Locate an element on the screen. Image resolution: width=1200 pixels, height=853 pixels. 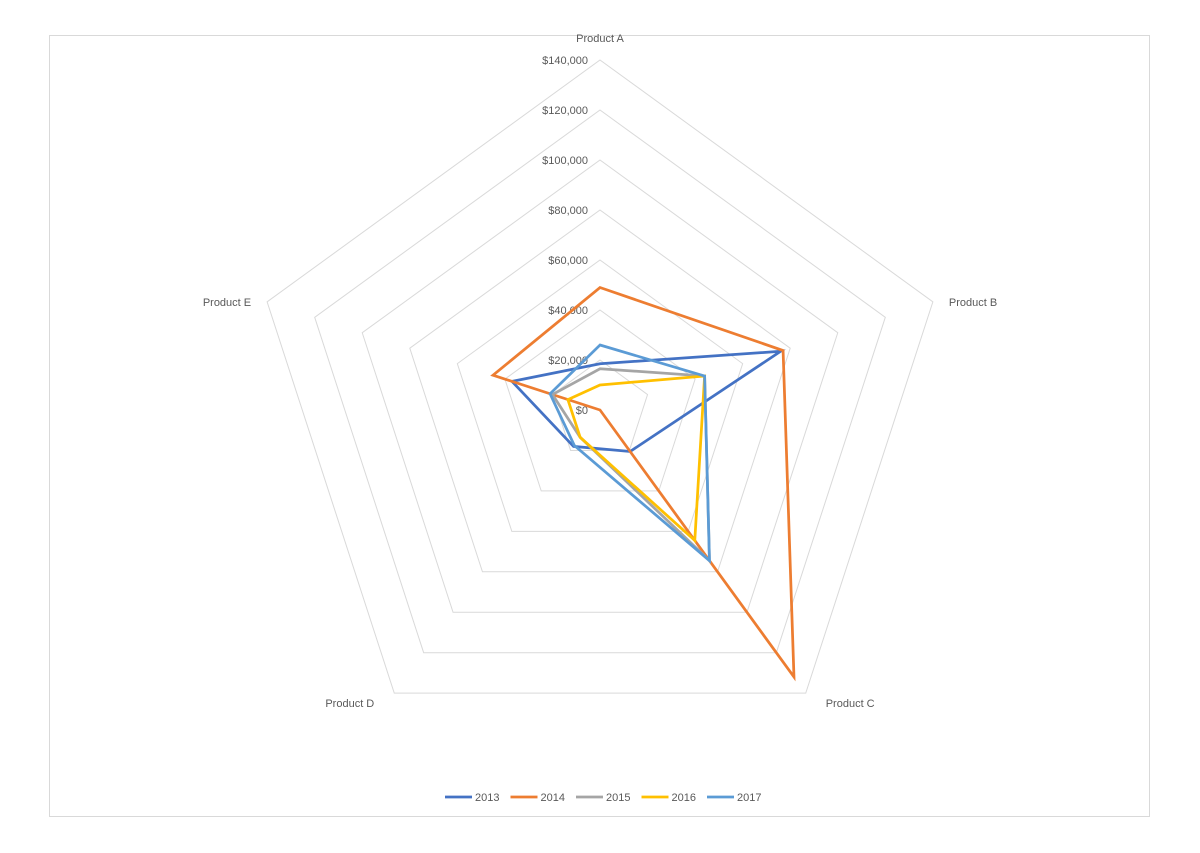
tick-label: $140,000 is located at coordinates (565, 61).